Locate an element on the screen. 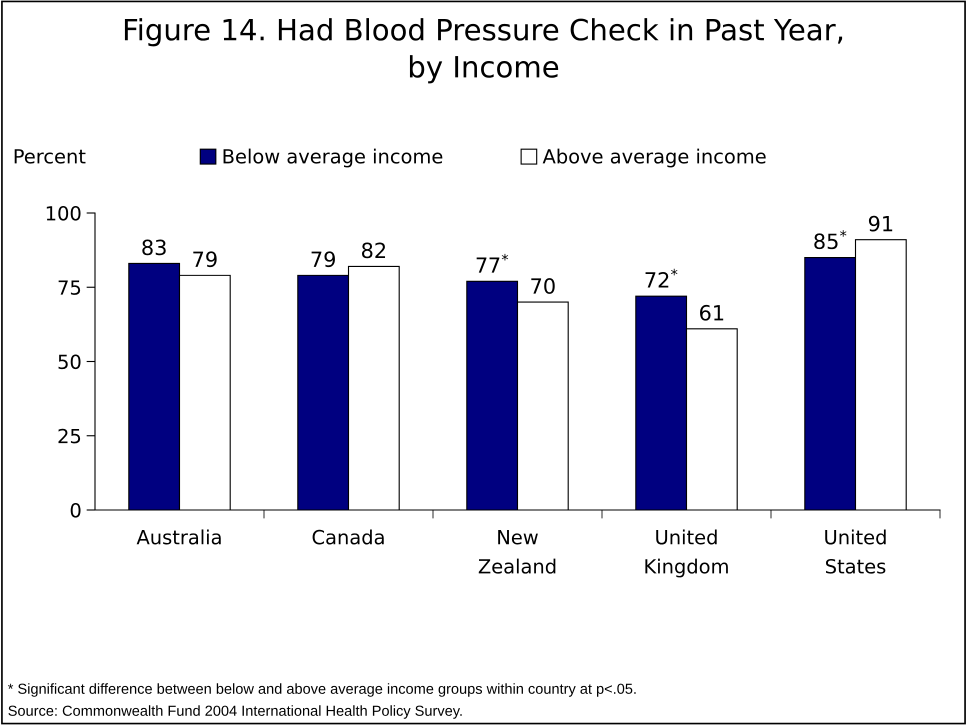  data-label: 70 is located at coordinates (543, 286).